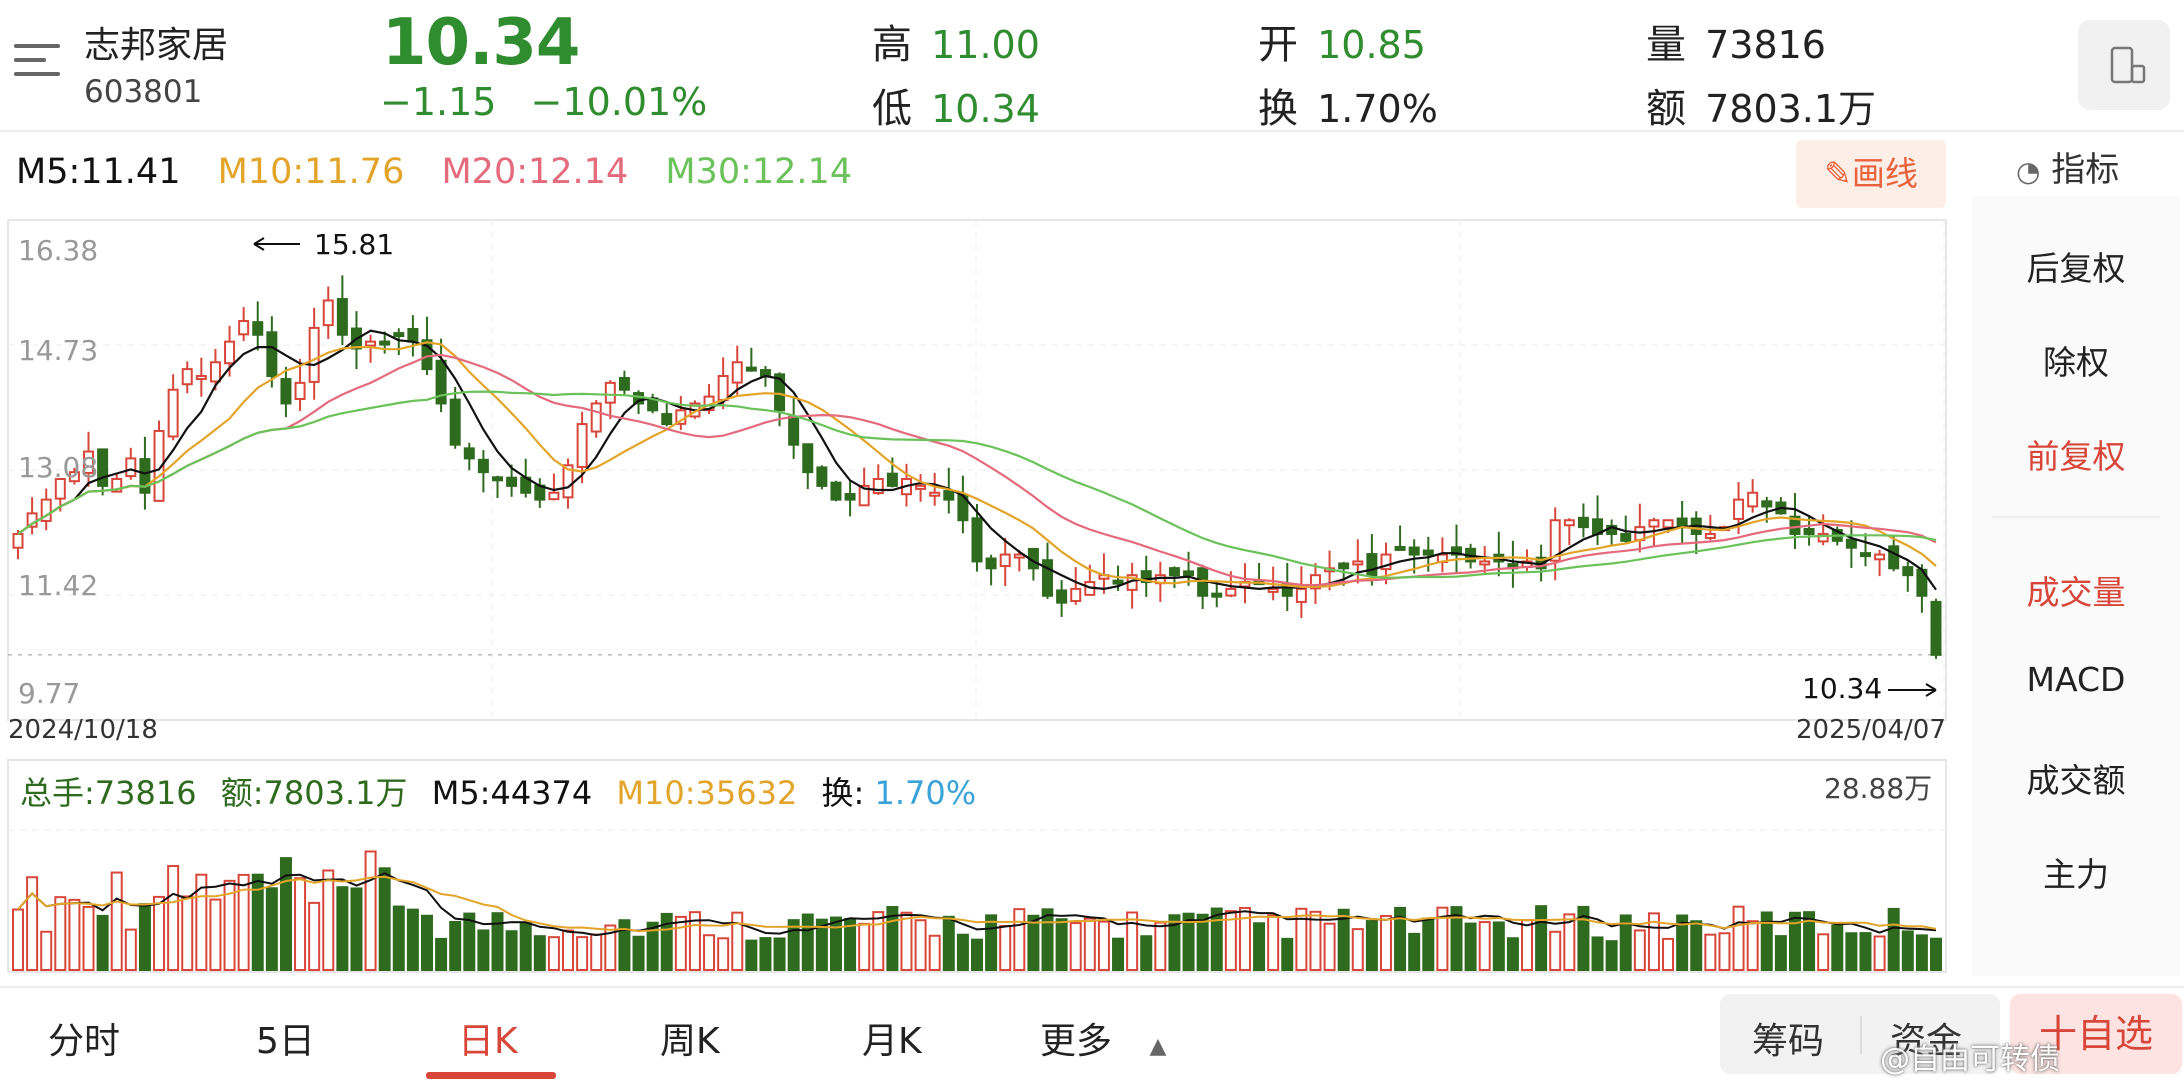  I want to click on side-item-turnover-amount: 成交额, so click(2076, 780).